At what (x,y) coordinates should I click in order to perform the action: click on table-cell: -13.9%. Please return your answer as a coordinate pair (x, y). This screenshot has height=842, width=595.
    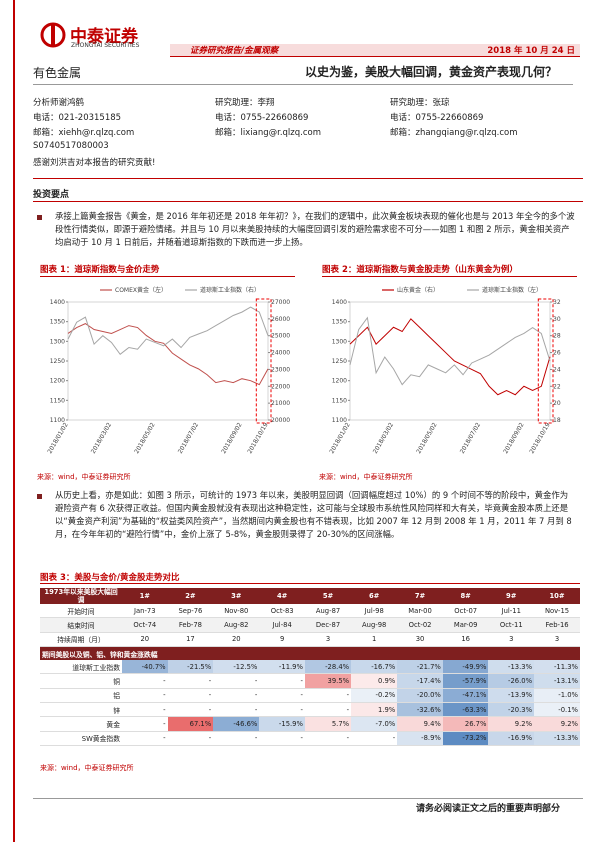
    Looking at the image, I should click on (511, 696).